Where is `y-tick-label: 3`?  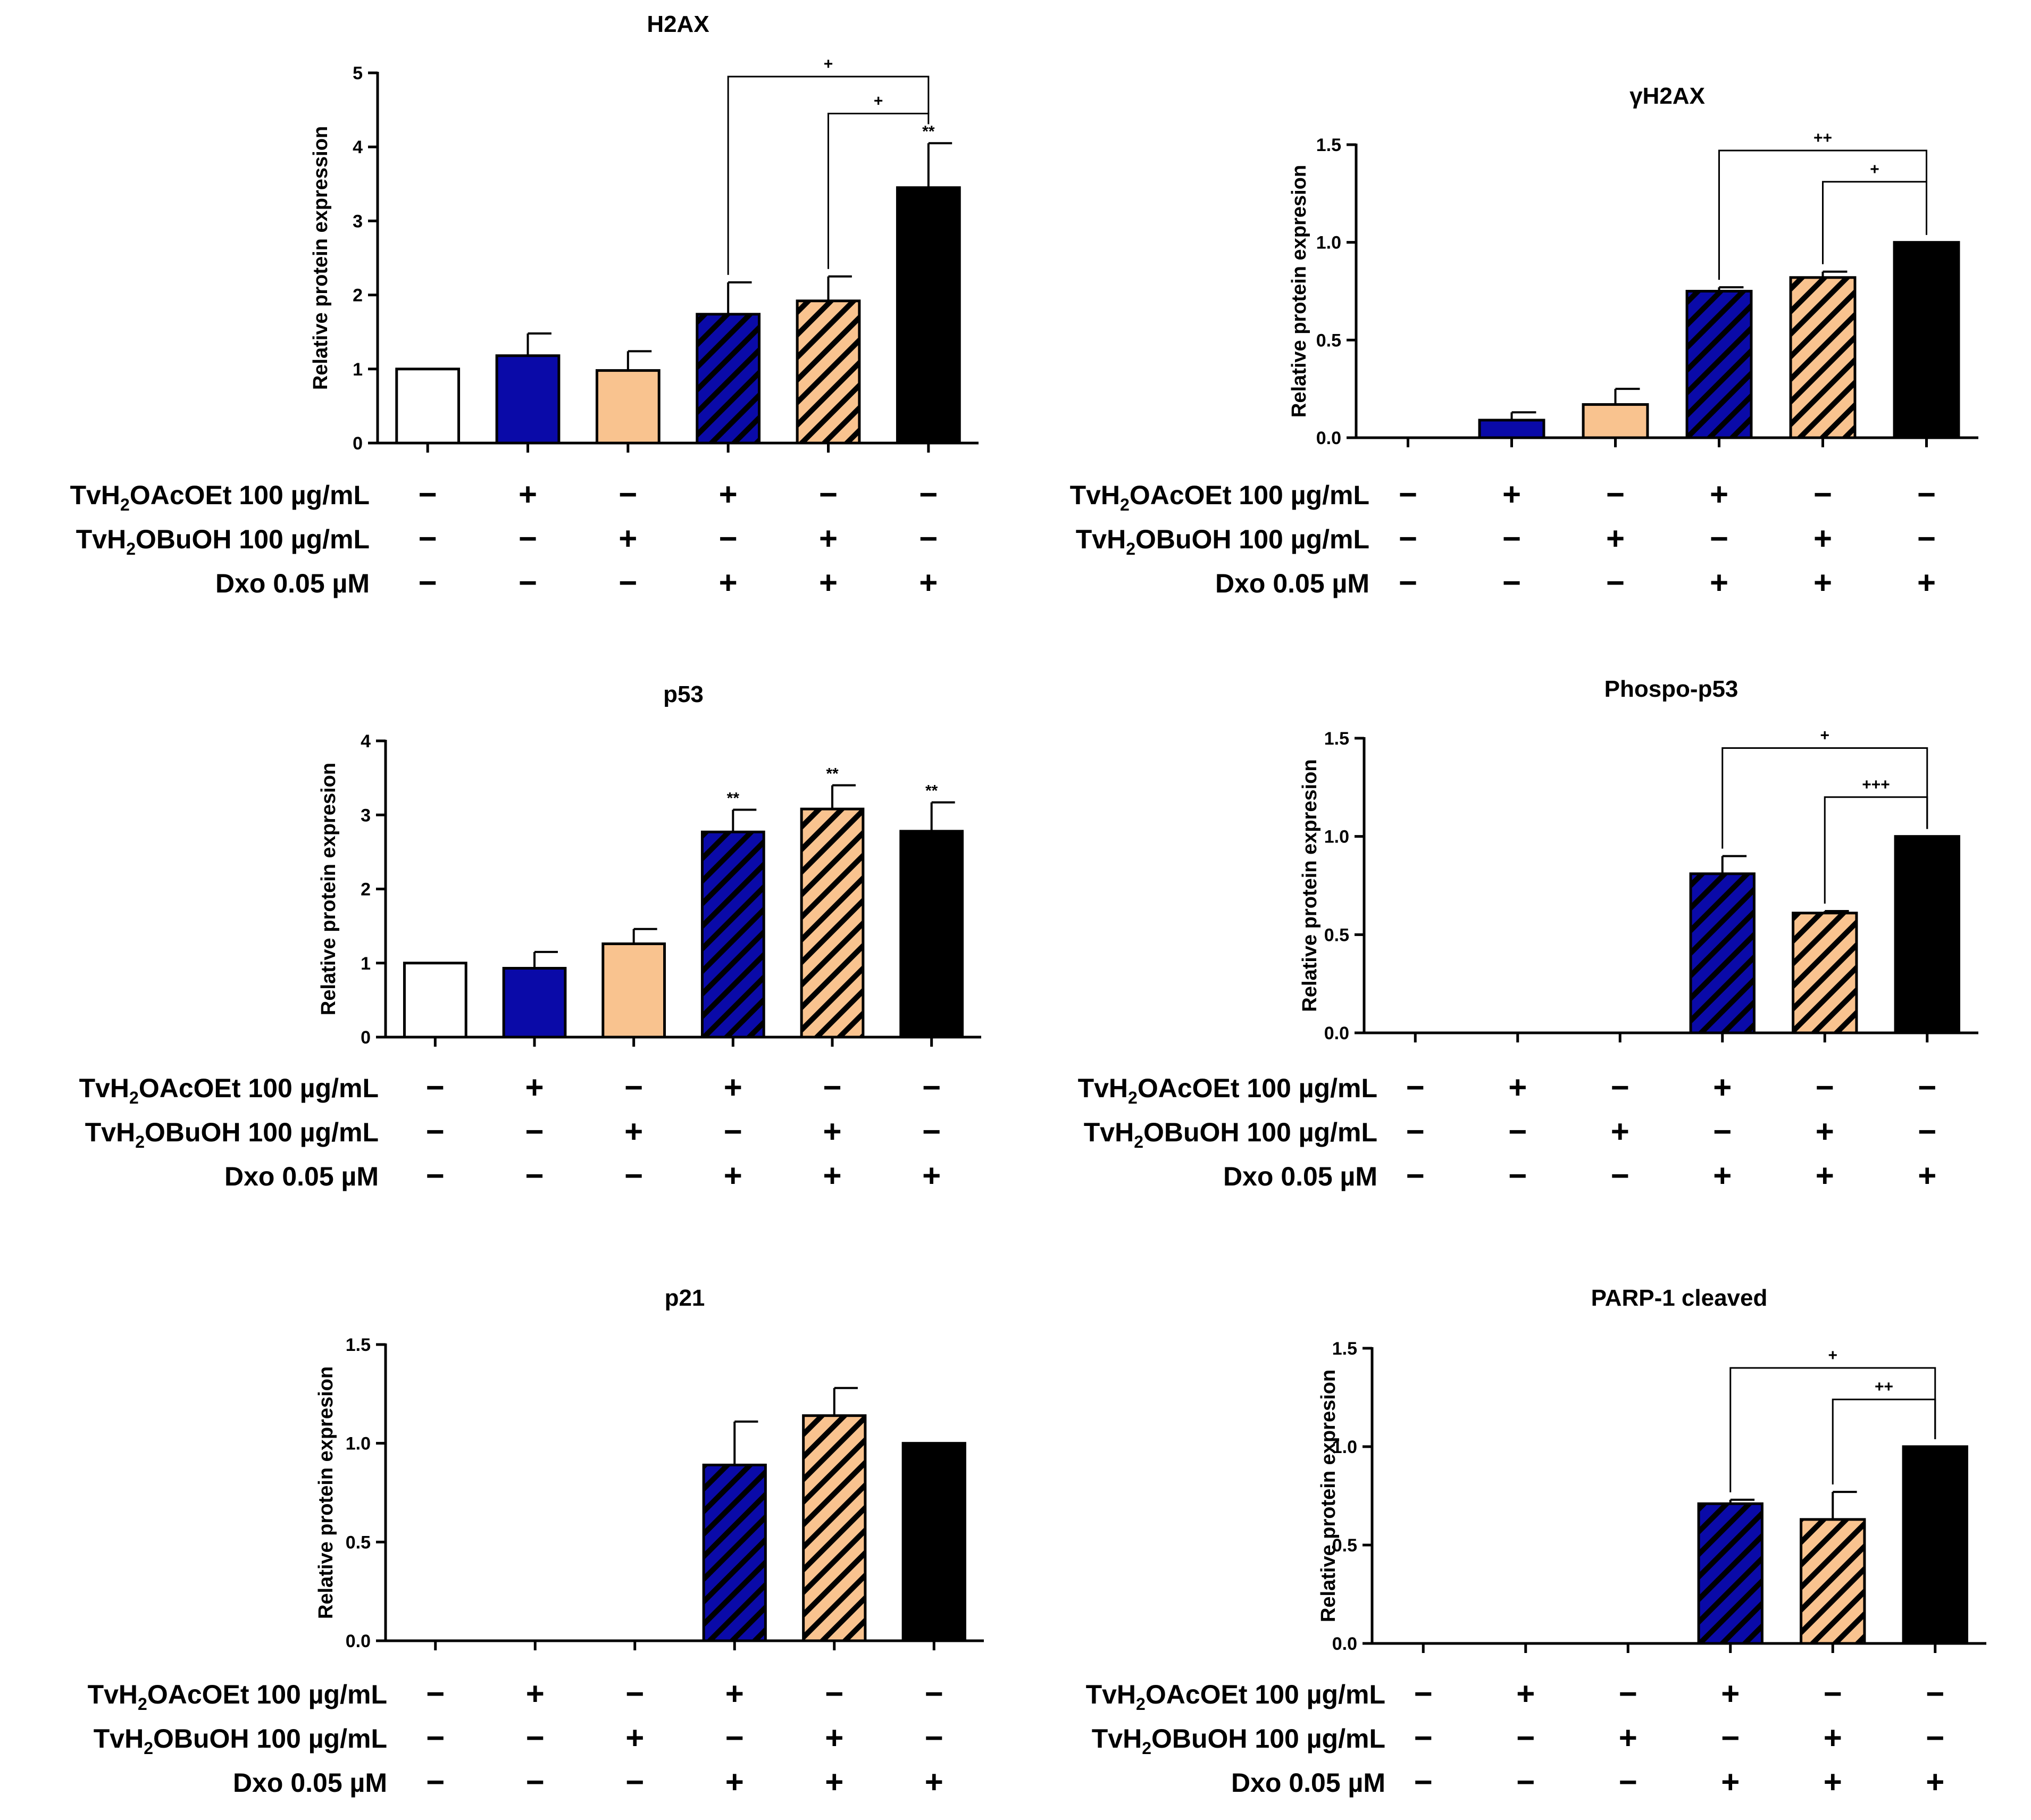
y-tick-label: 3 is located at coordinates (366, 815).